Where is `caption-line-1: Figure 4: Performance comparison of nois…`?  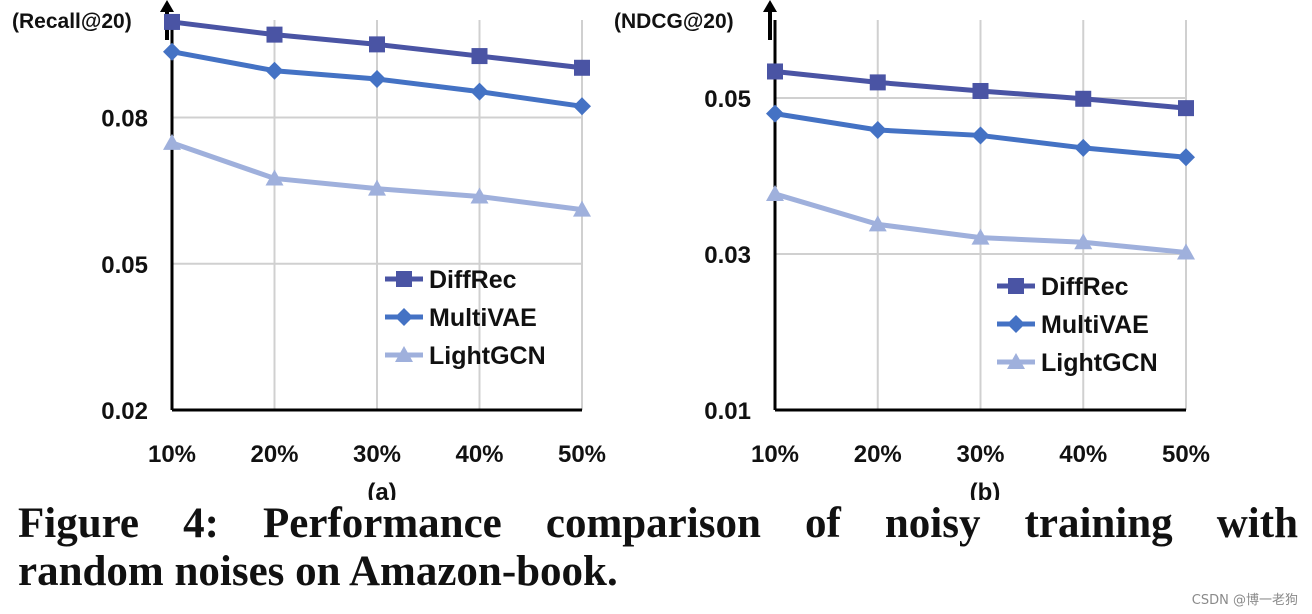 caption-line-1: Figure 4: Performance comparison of nois… is located at coordinates (658, 523).